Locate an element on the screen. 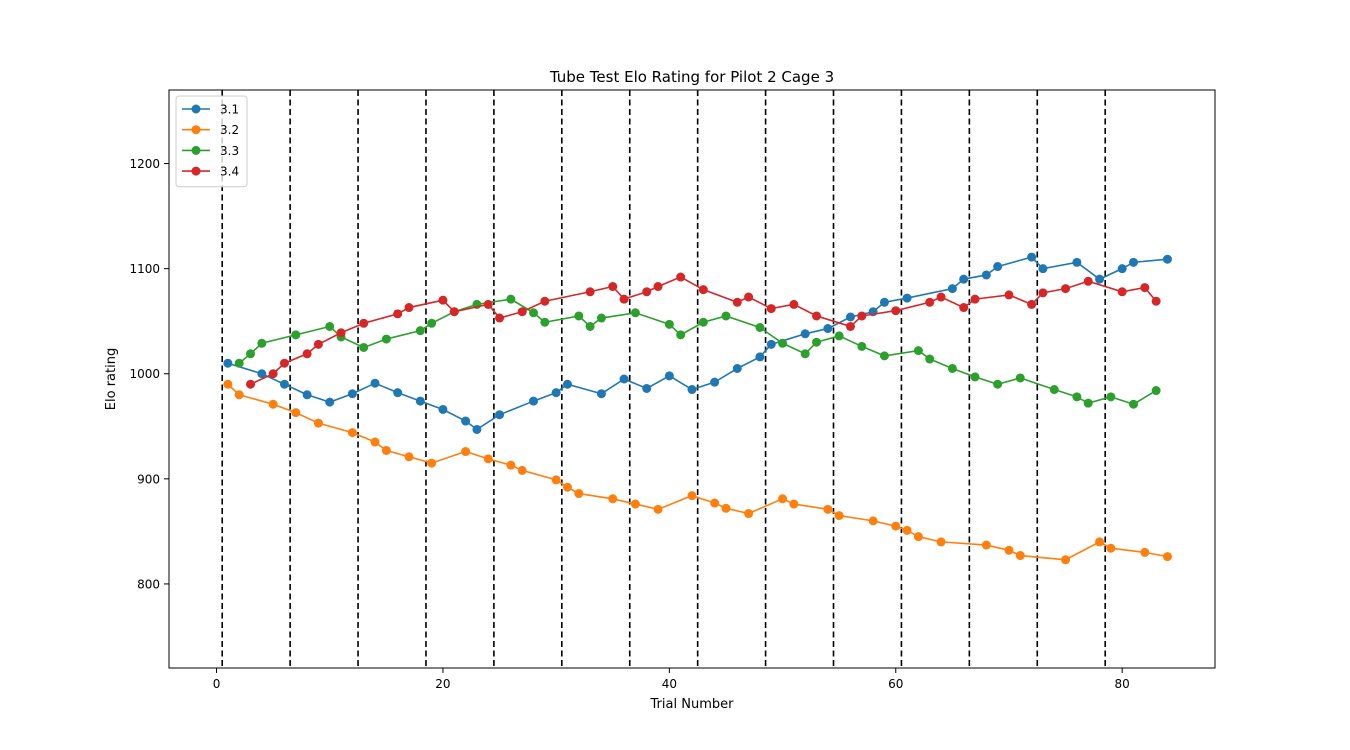 Image resolution: width=1350 pixels, height=750 pixels. x-axis: 0 20 40 60 80 is located at coordinates (671, 679).